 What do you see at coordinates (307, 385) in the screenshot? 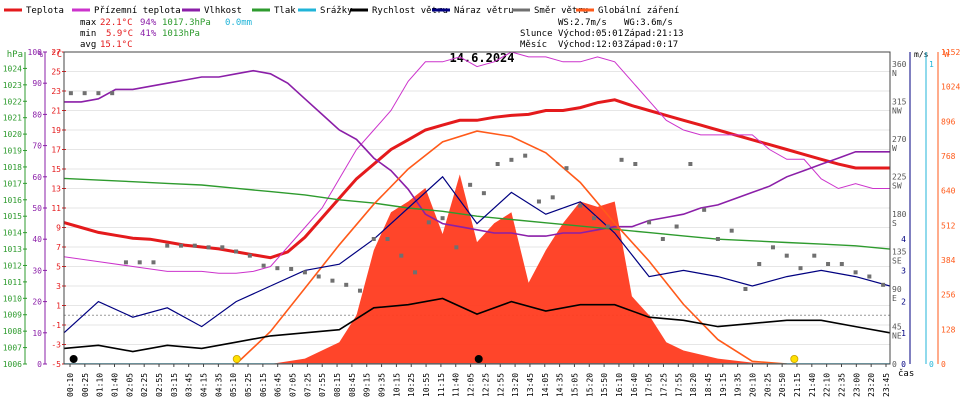
I see `x-tick-label-16: 07:25` at bounding box center [307, 385].